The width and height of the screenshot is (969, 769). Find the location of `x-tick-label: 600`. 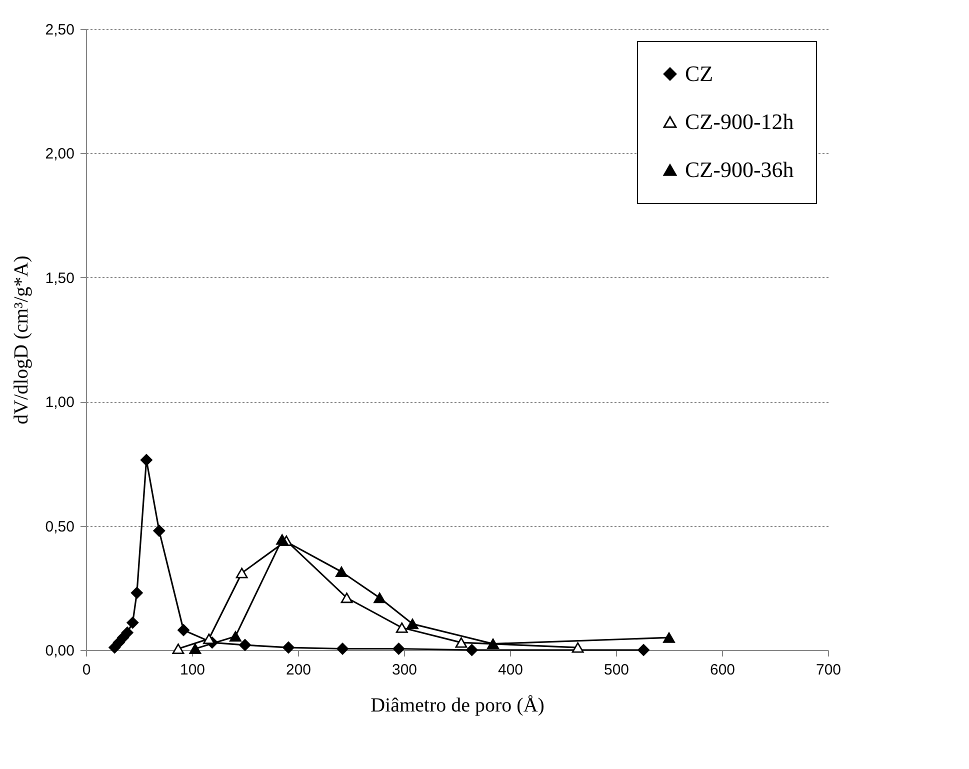

x-tick-label: 600 is located at coordinates (723, 670).